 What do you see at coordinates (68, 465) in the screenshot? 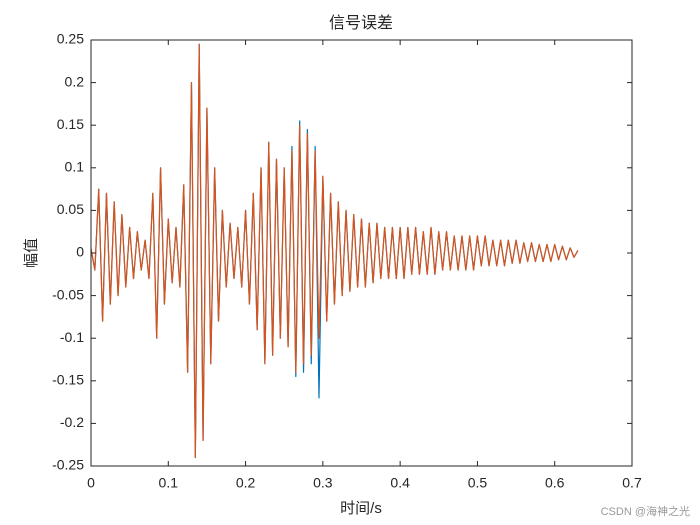
I see `y-tick-label: -0.25` at bounding box center [68, 465].